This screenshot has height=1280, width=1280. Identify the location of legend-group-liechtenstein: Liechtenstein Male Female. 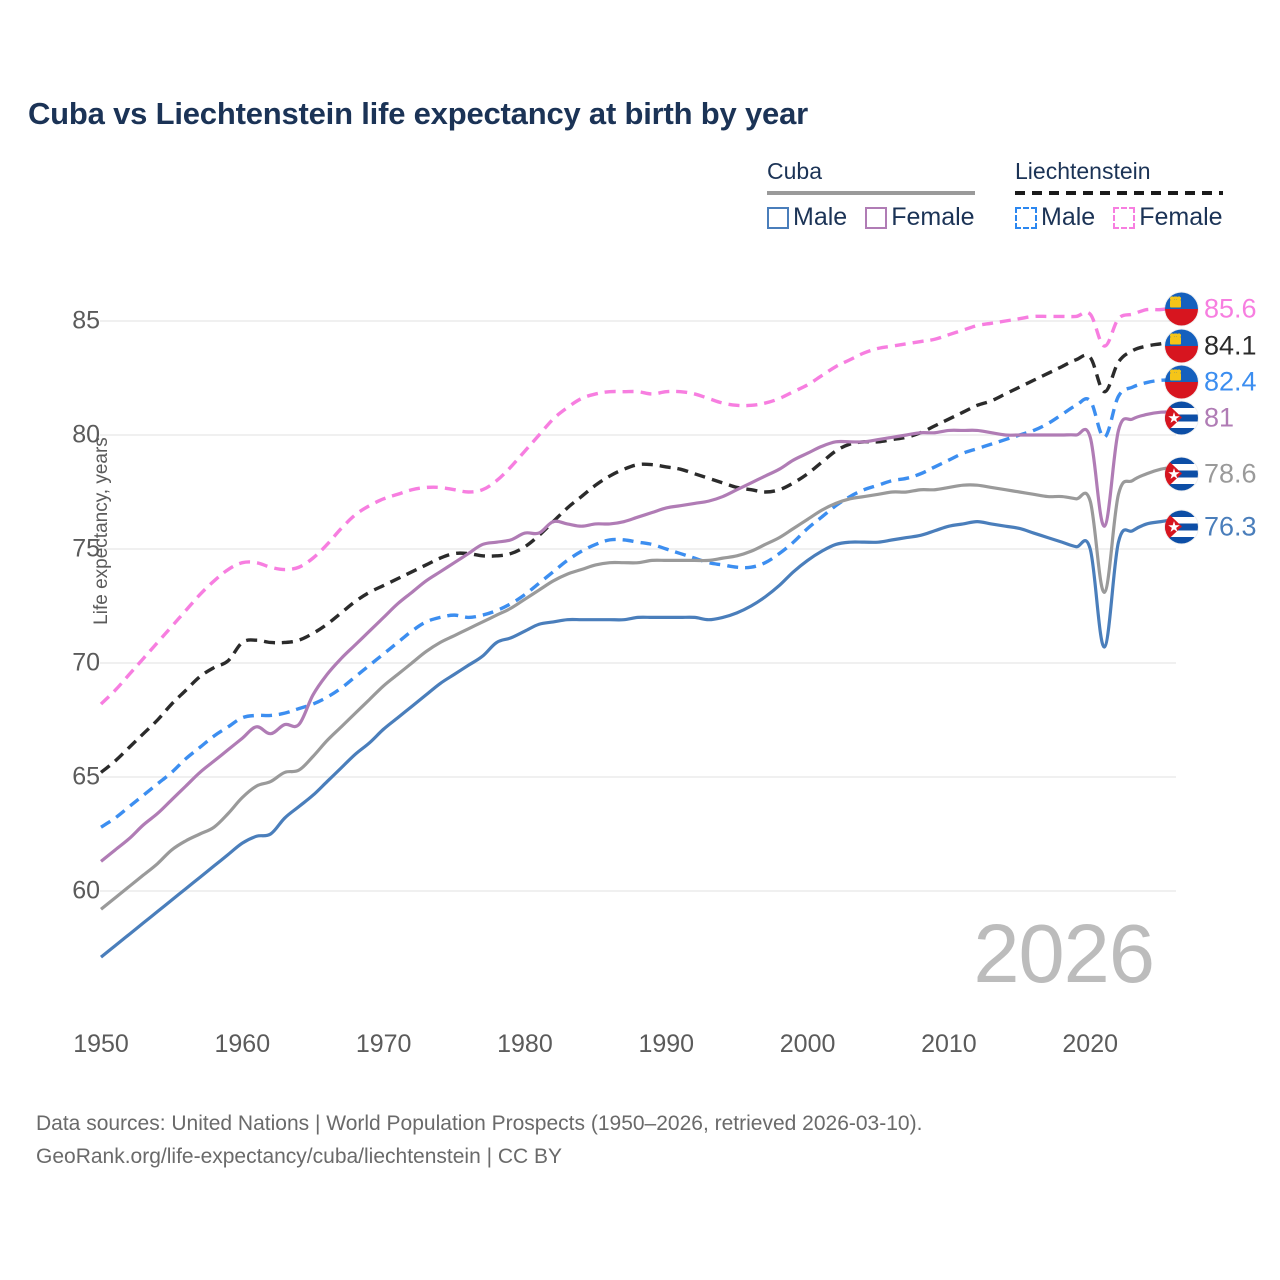
(1119, 195).